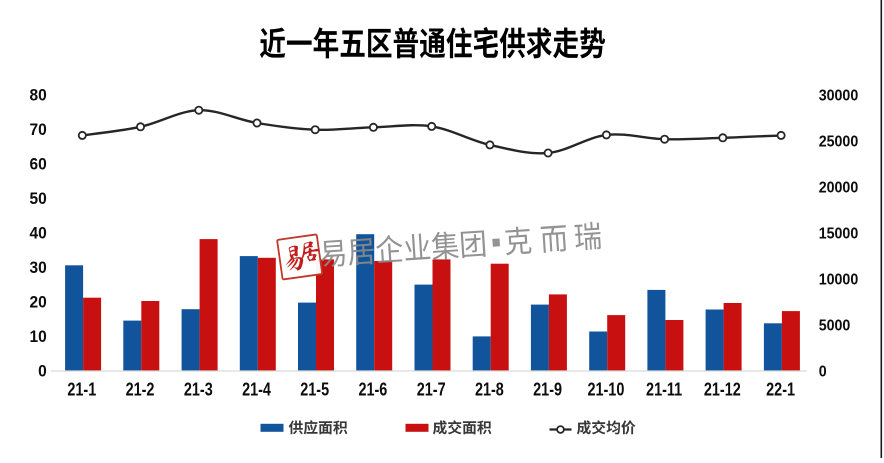 The image size is (884, 463). What do you see at coordinates (431, 389) in the screenshot?
I see `svg-text: 21-7` at bounding box center [431, 389].